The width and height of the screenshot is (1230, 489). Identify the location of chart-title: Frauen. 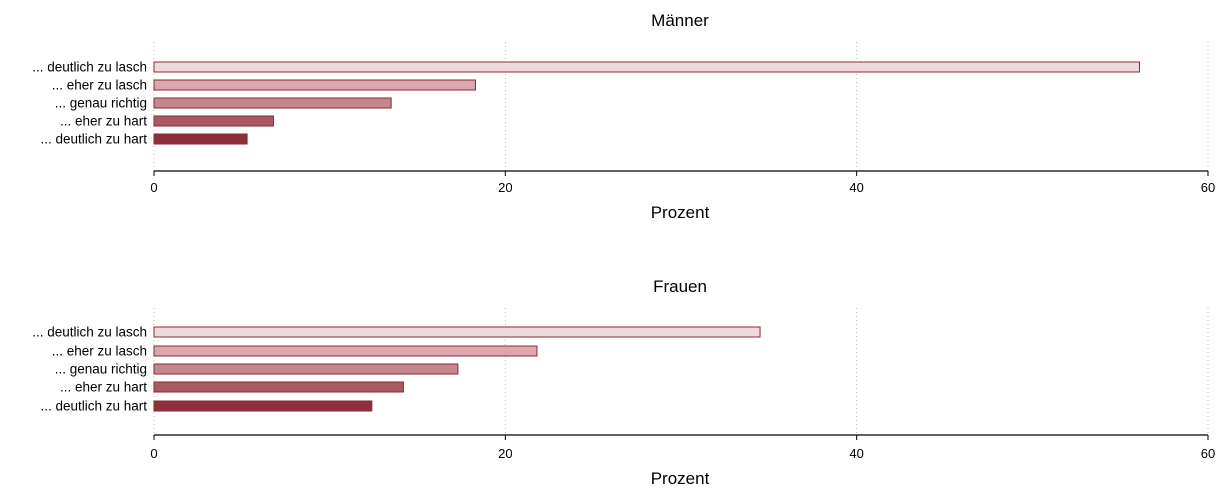
(680, 286).